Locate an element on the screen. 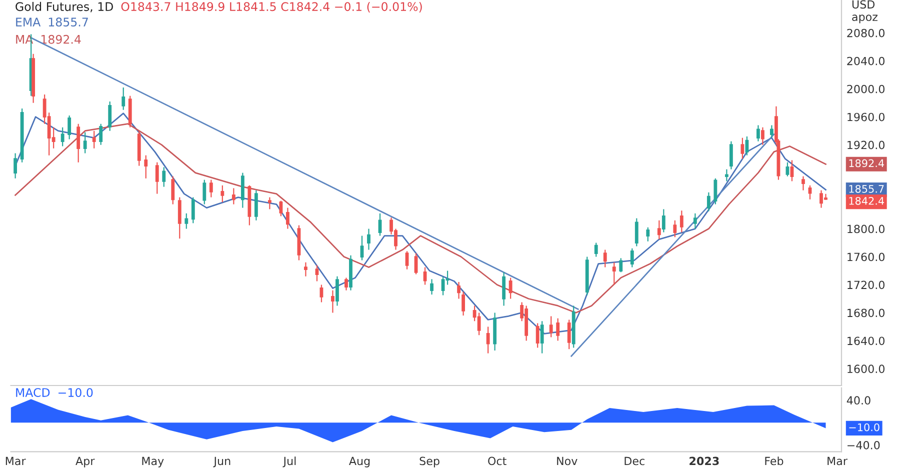 The width and height of the screenshot is (900, 473). x-tick-label: Sep is located at coordinates (430, 462).